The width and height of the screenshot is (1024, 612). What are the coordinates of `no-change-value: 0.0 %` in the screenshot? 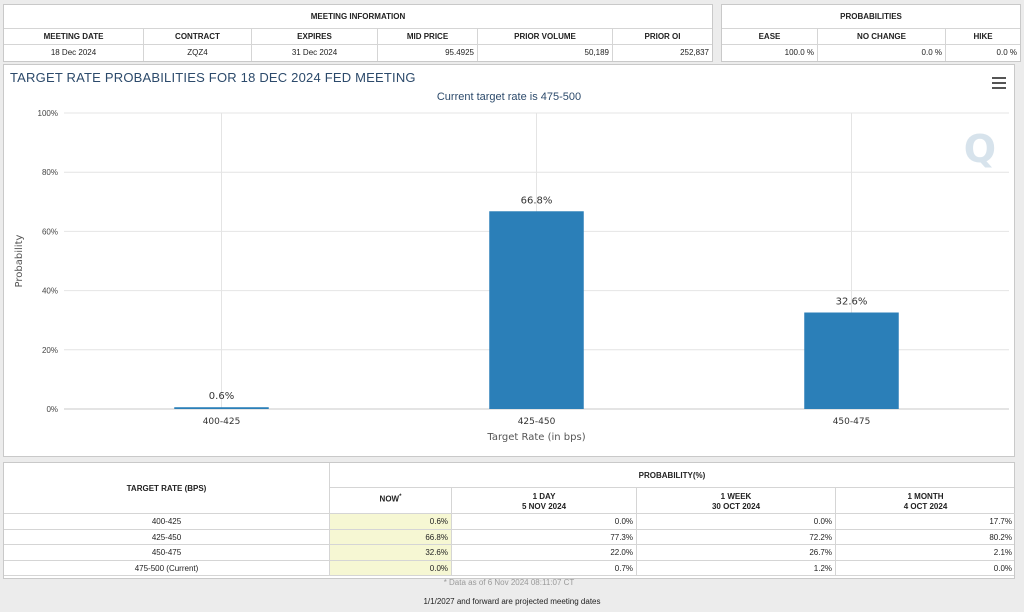 It's located at (882, 53).